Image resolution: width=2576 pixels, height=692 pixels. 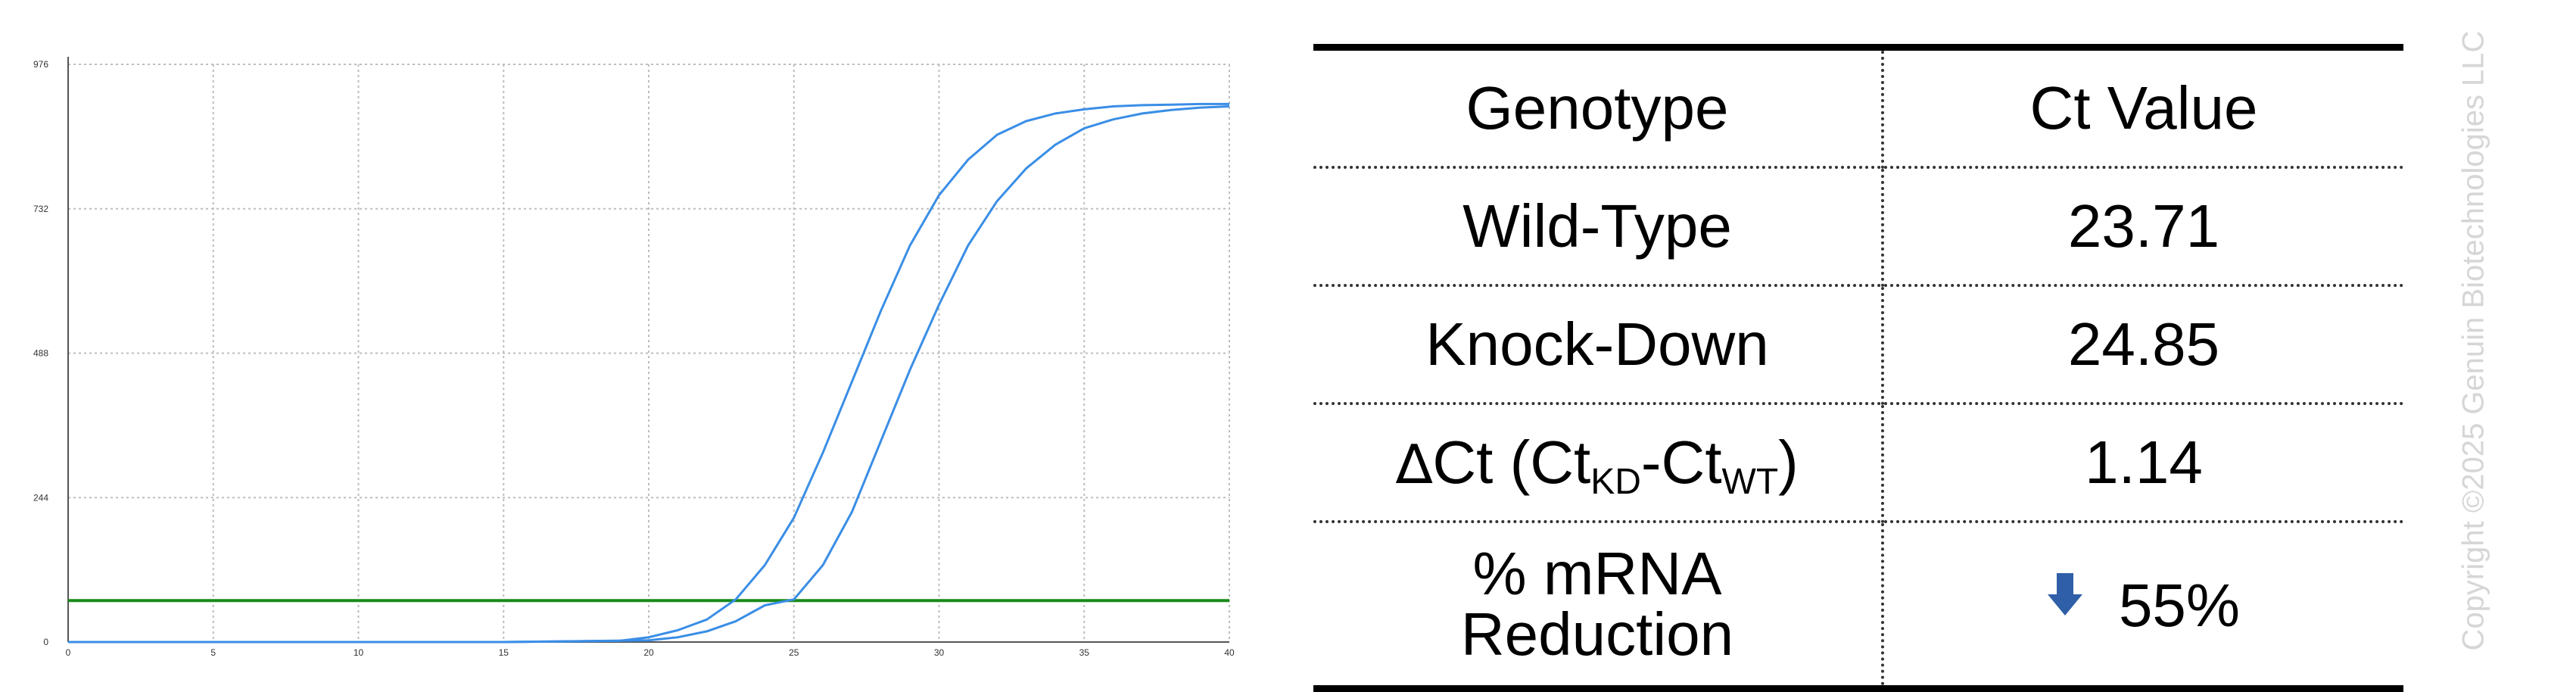 What do you see at coordinates (504, 652) in the screenshot?
I see `x-tick-label: 15` at bounding box center [504, 652].